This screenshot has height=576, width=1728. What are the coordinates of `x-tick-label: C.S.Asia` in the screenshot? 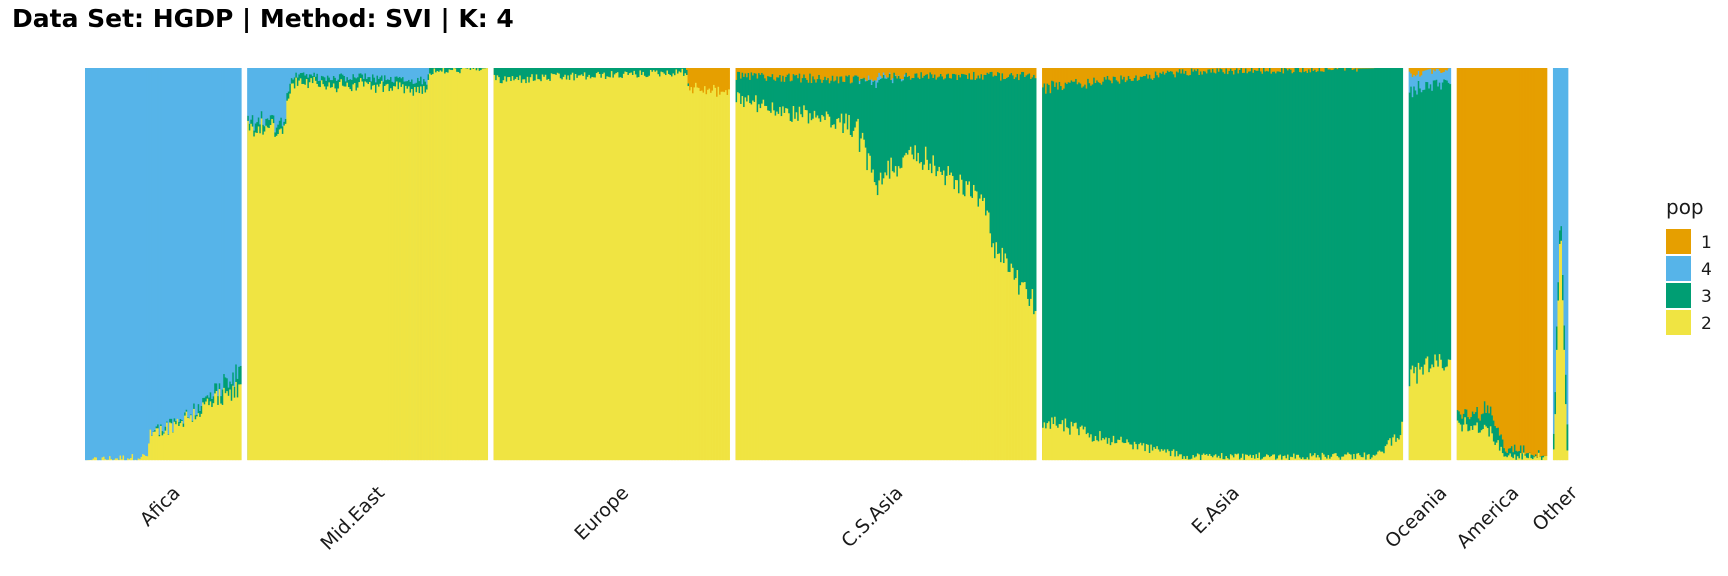 It's located at (872, 517).